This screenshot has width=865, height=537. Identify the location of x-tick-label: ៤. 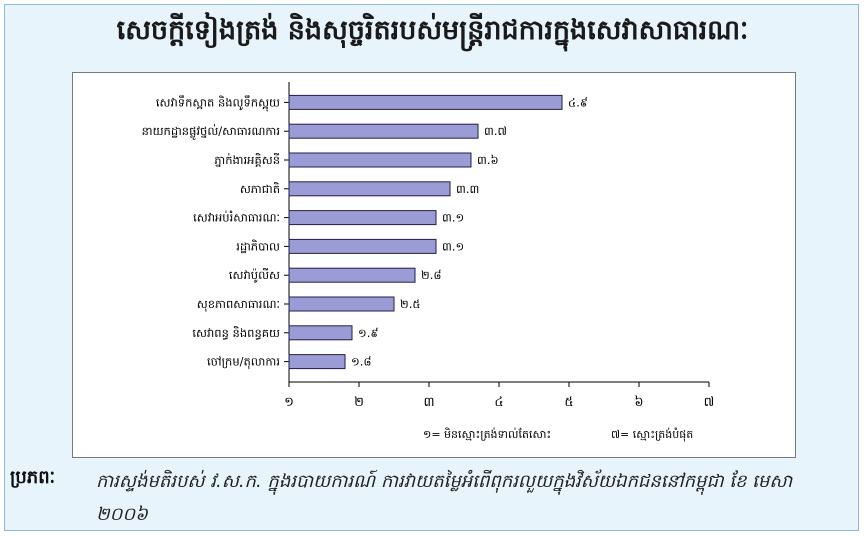
(498, 402).